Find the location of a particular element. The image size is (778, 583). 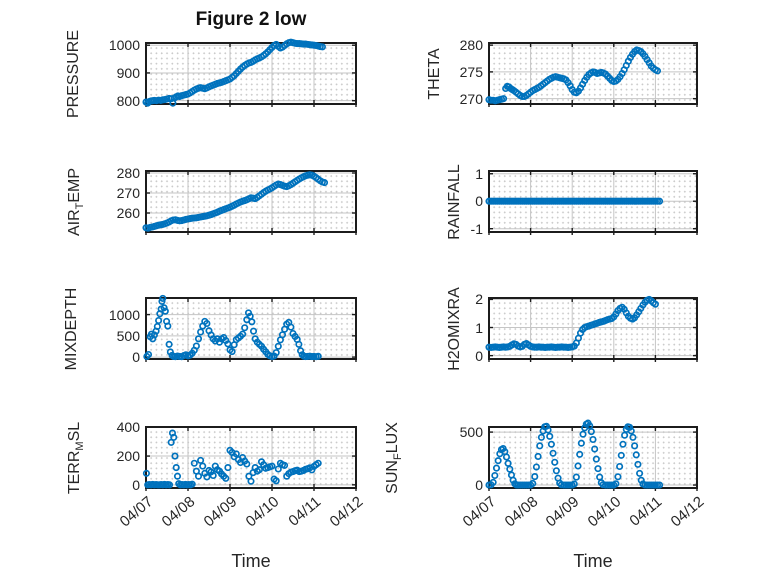

subplot-THETA: 270 275 280 THETA is located at coordinates (562, 72).